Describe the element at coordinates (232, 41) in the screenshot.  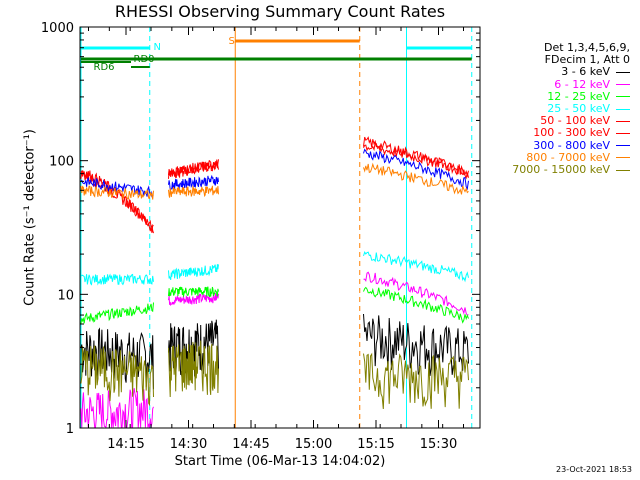
I see `annotation-s: S` at that location.